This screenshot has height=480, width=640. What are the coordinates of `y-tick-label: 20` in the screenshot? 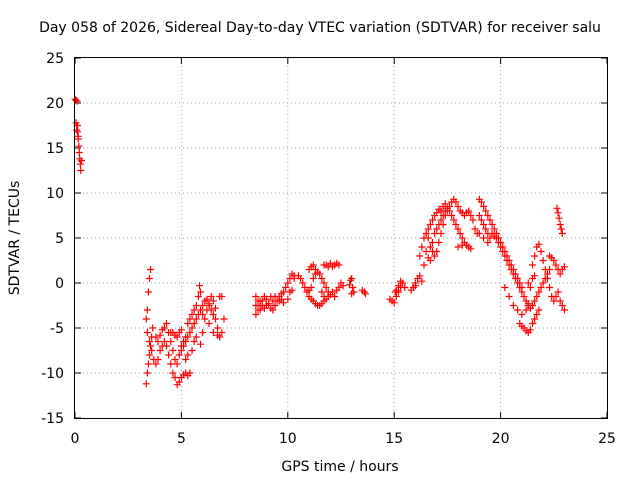 It's located at (55, 104).